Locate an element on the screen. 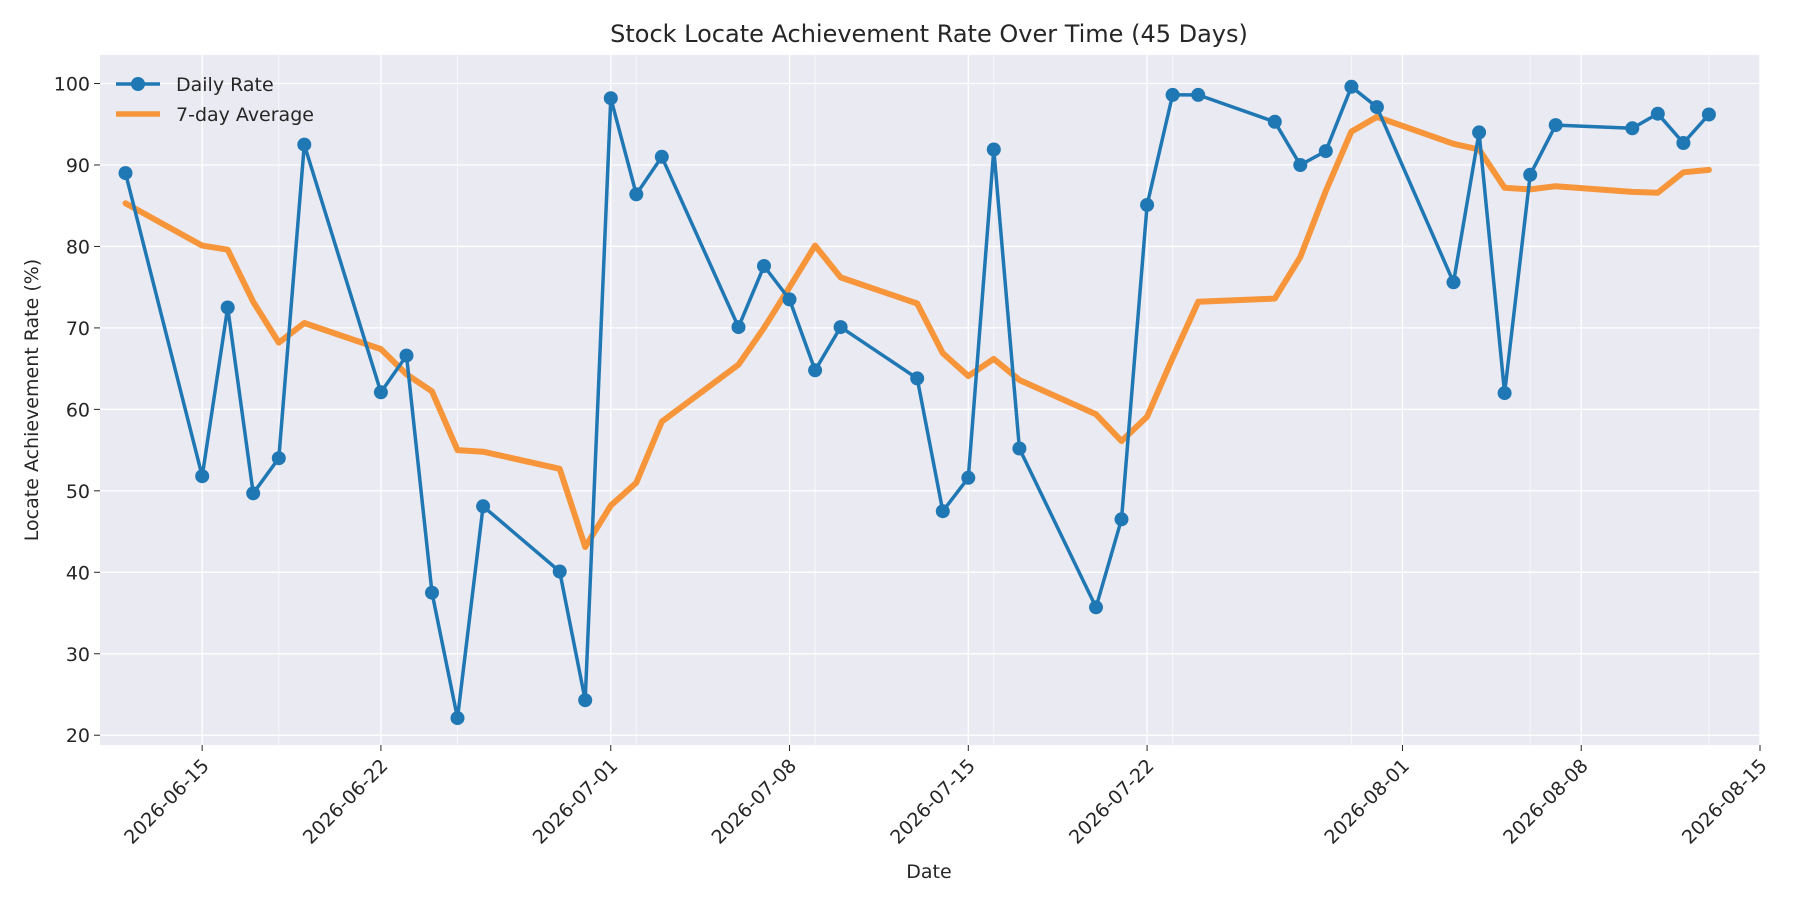  x-tick-label: 2026-08-01 is located at coordinates (1367, 802).